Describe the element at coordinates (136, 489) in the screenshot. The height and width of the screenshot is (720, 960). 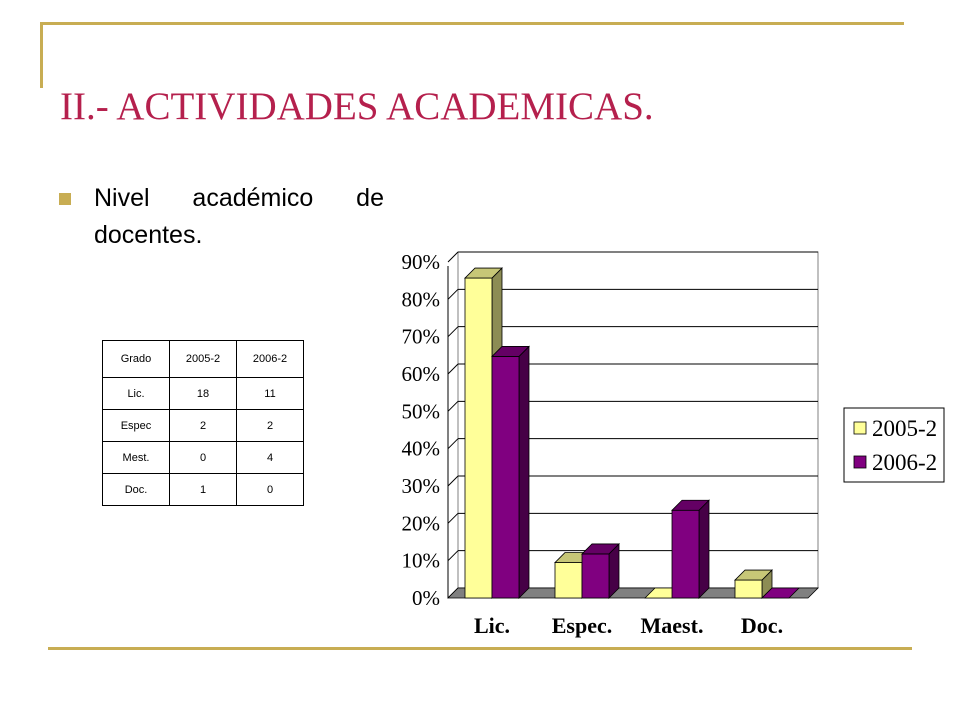
I see `table-cell: Doc.` at that location.